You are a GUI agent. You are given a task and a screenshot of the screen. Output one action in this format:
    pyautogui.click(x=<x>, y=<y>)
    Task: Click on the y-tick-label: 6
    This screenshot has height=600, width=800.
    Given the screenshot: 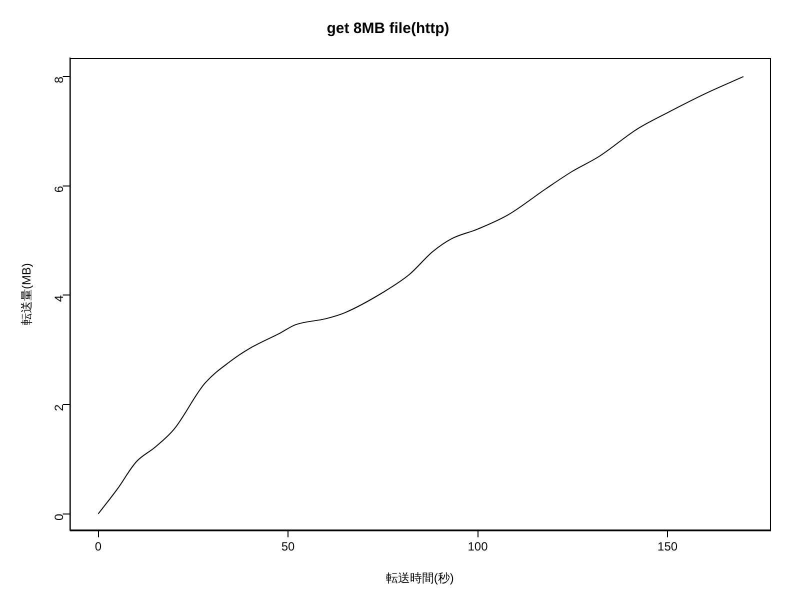 What is the action you would take?
    pyautogui.click(x=59, y=189)
    